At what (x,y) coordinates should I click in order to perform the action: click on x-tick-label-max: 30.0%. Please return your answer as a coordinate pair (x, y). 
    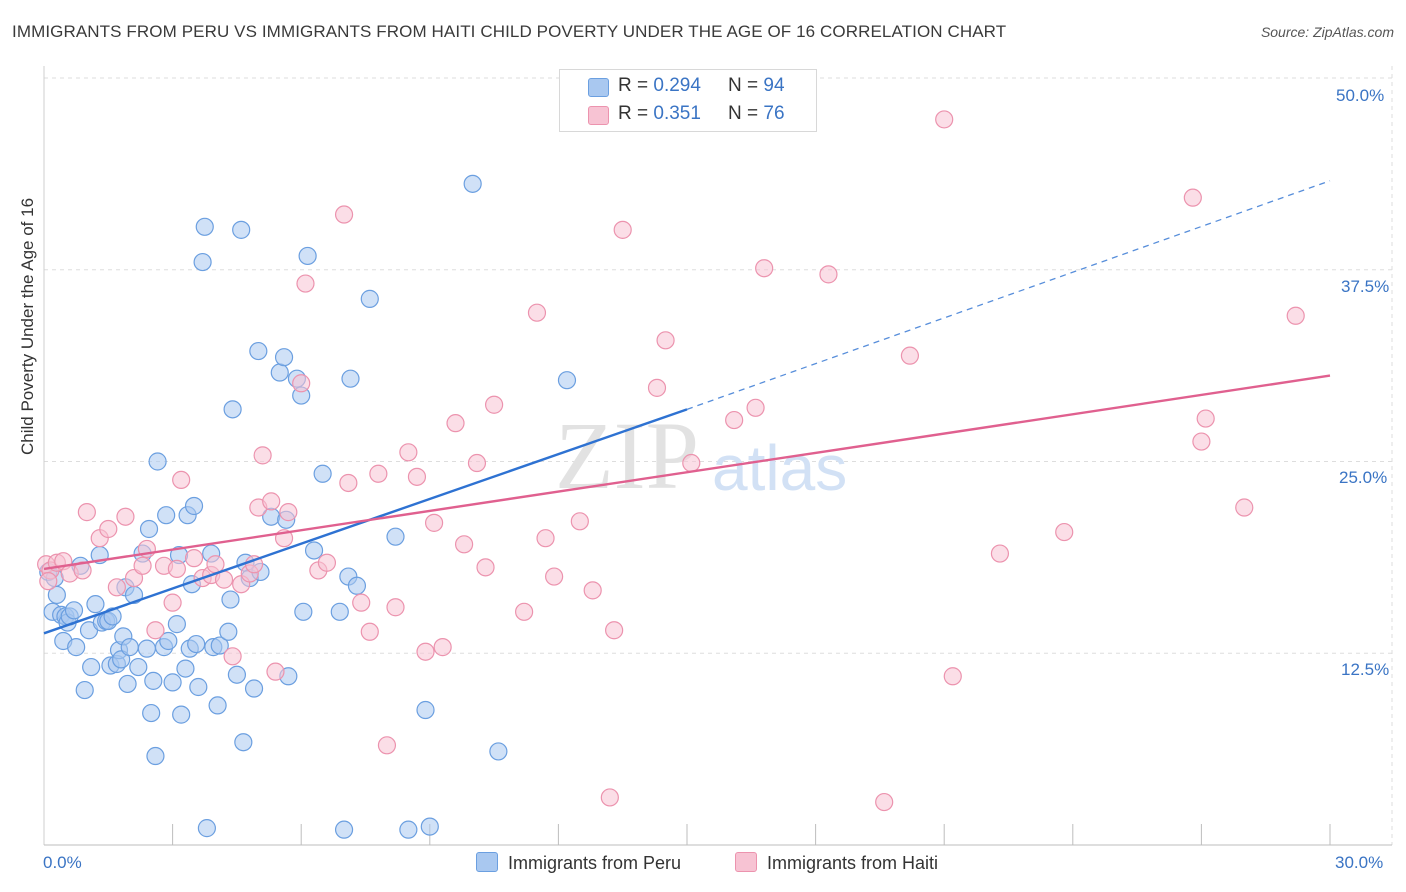
    Looking at the image, I should click on (1359, 862).